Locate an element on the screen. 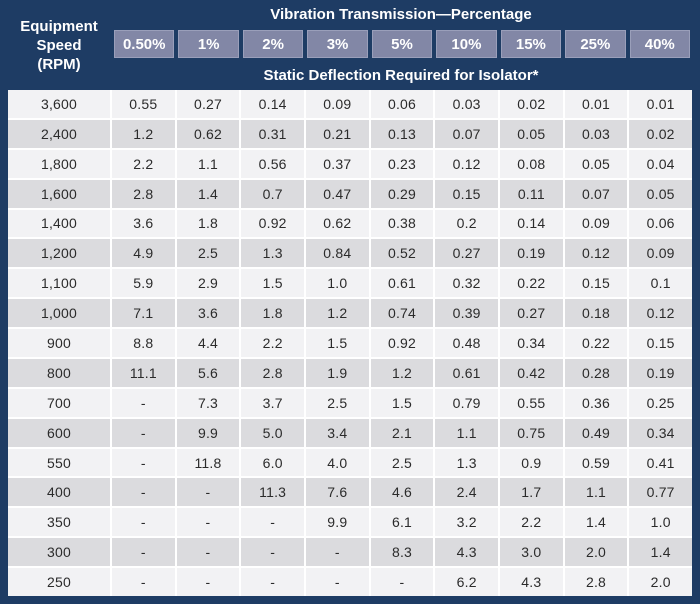 The image size is (700, 604). table-row: 1,400 3.6 1.8 0.92 0.62 0.38 0.2 0.14 0.09 0.06 is located at coordinates (350, 223).